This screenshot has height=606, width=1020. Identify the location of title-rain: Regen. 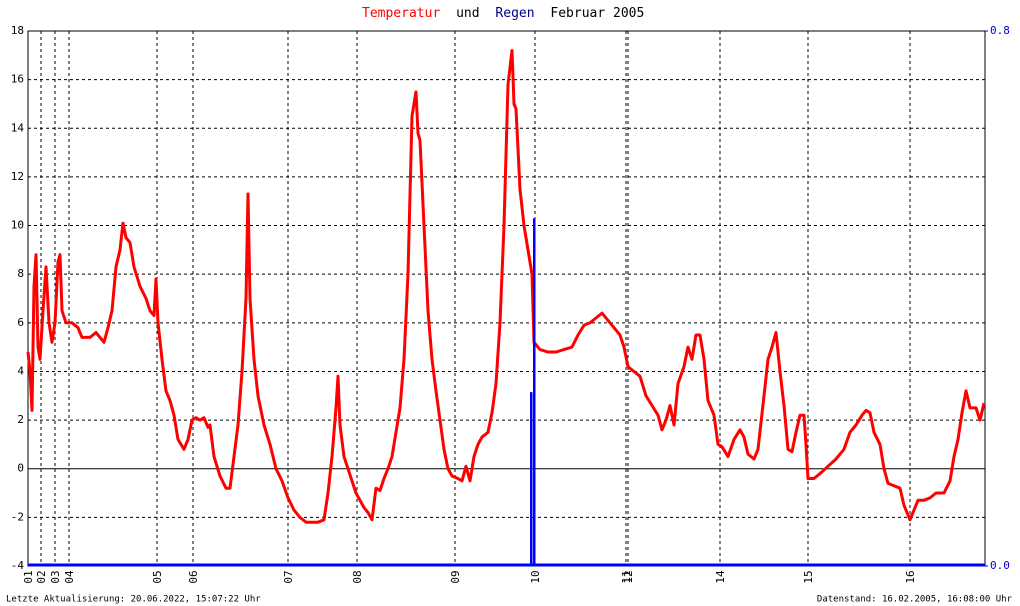
(514, 13).